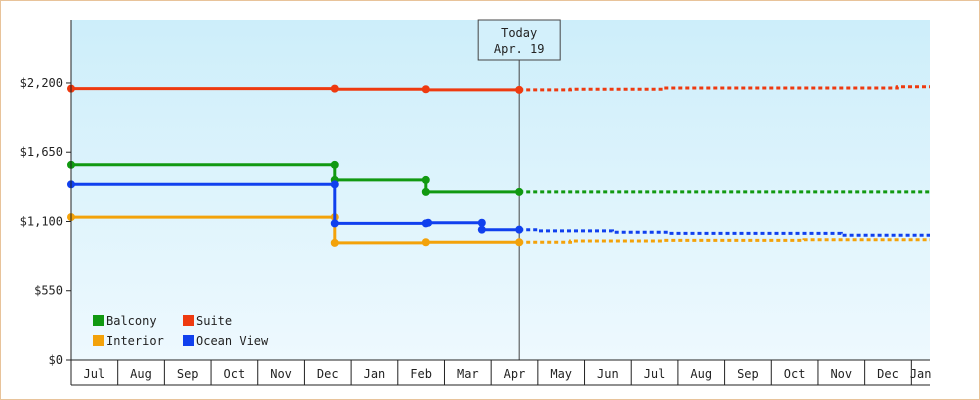 The height and width of the screenshot is (400, 980). Describe the element at coordinates (724, 88) in the screenshot. I see `forecast-line-suite` at that location.